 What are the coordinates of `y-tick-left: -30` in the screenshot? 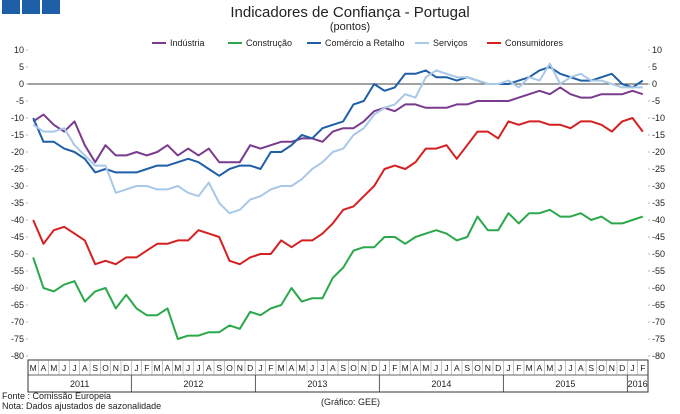 It's located at (17, 186).